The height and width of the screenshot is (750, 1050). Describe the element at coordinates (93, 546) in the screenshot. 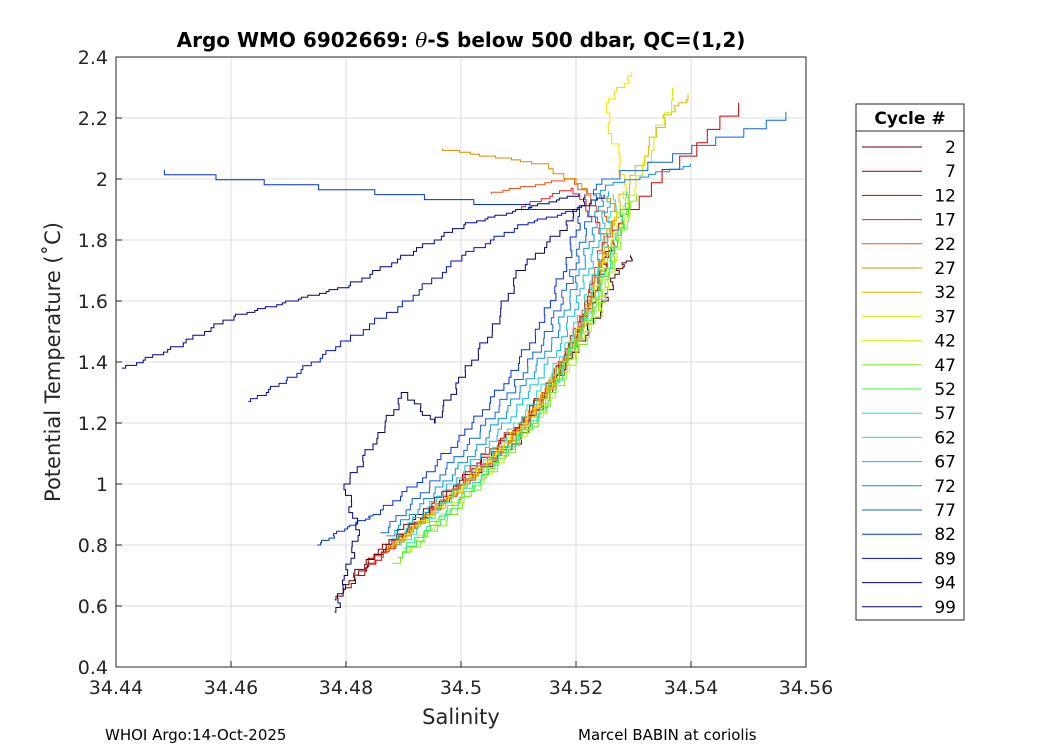

I see `y-tick-label-2: 0.8` at that location.